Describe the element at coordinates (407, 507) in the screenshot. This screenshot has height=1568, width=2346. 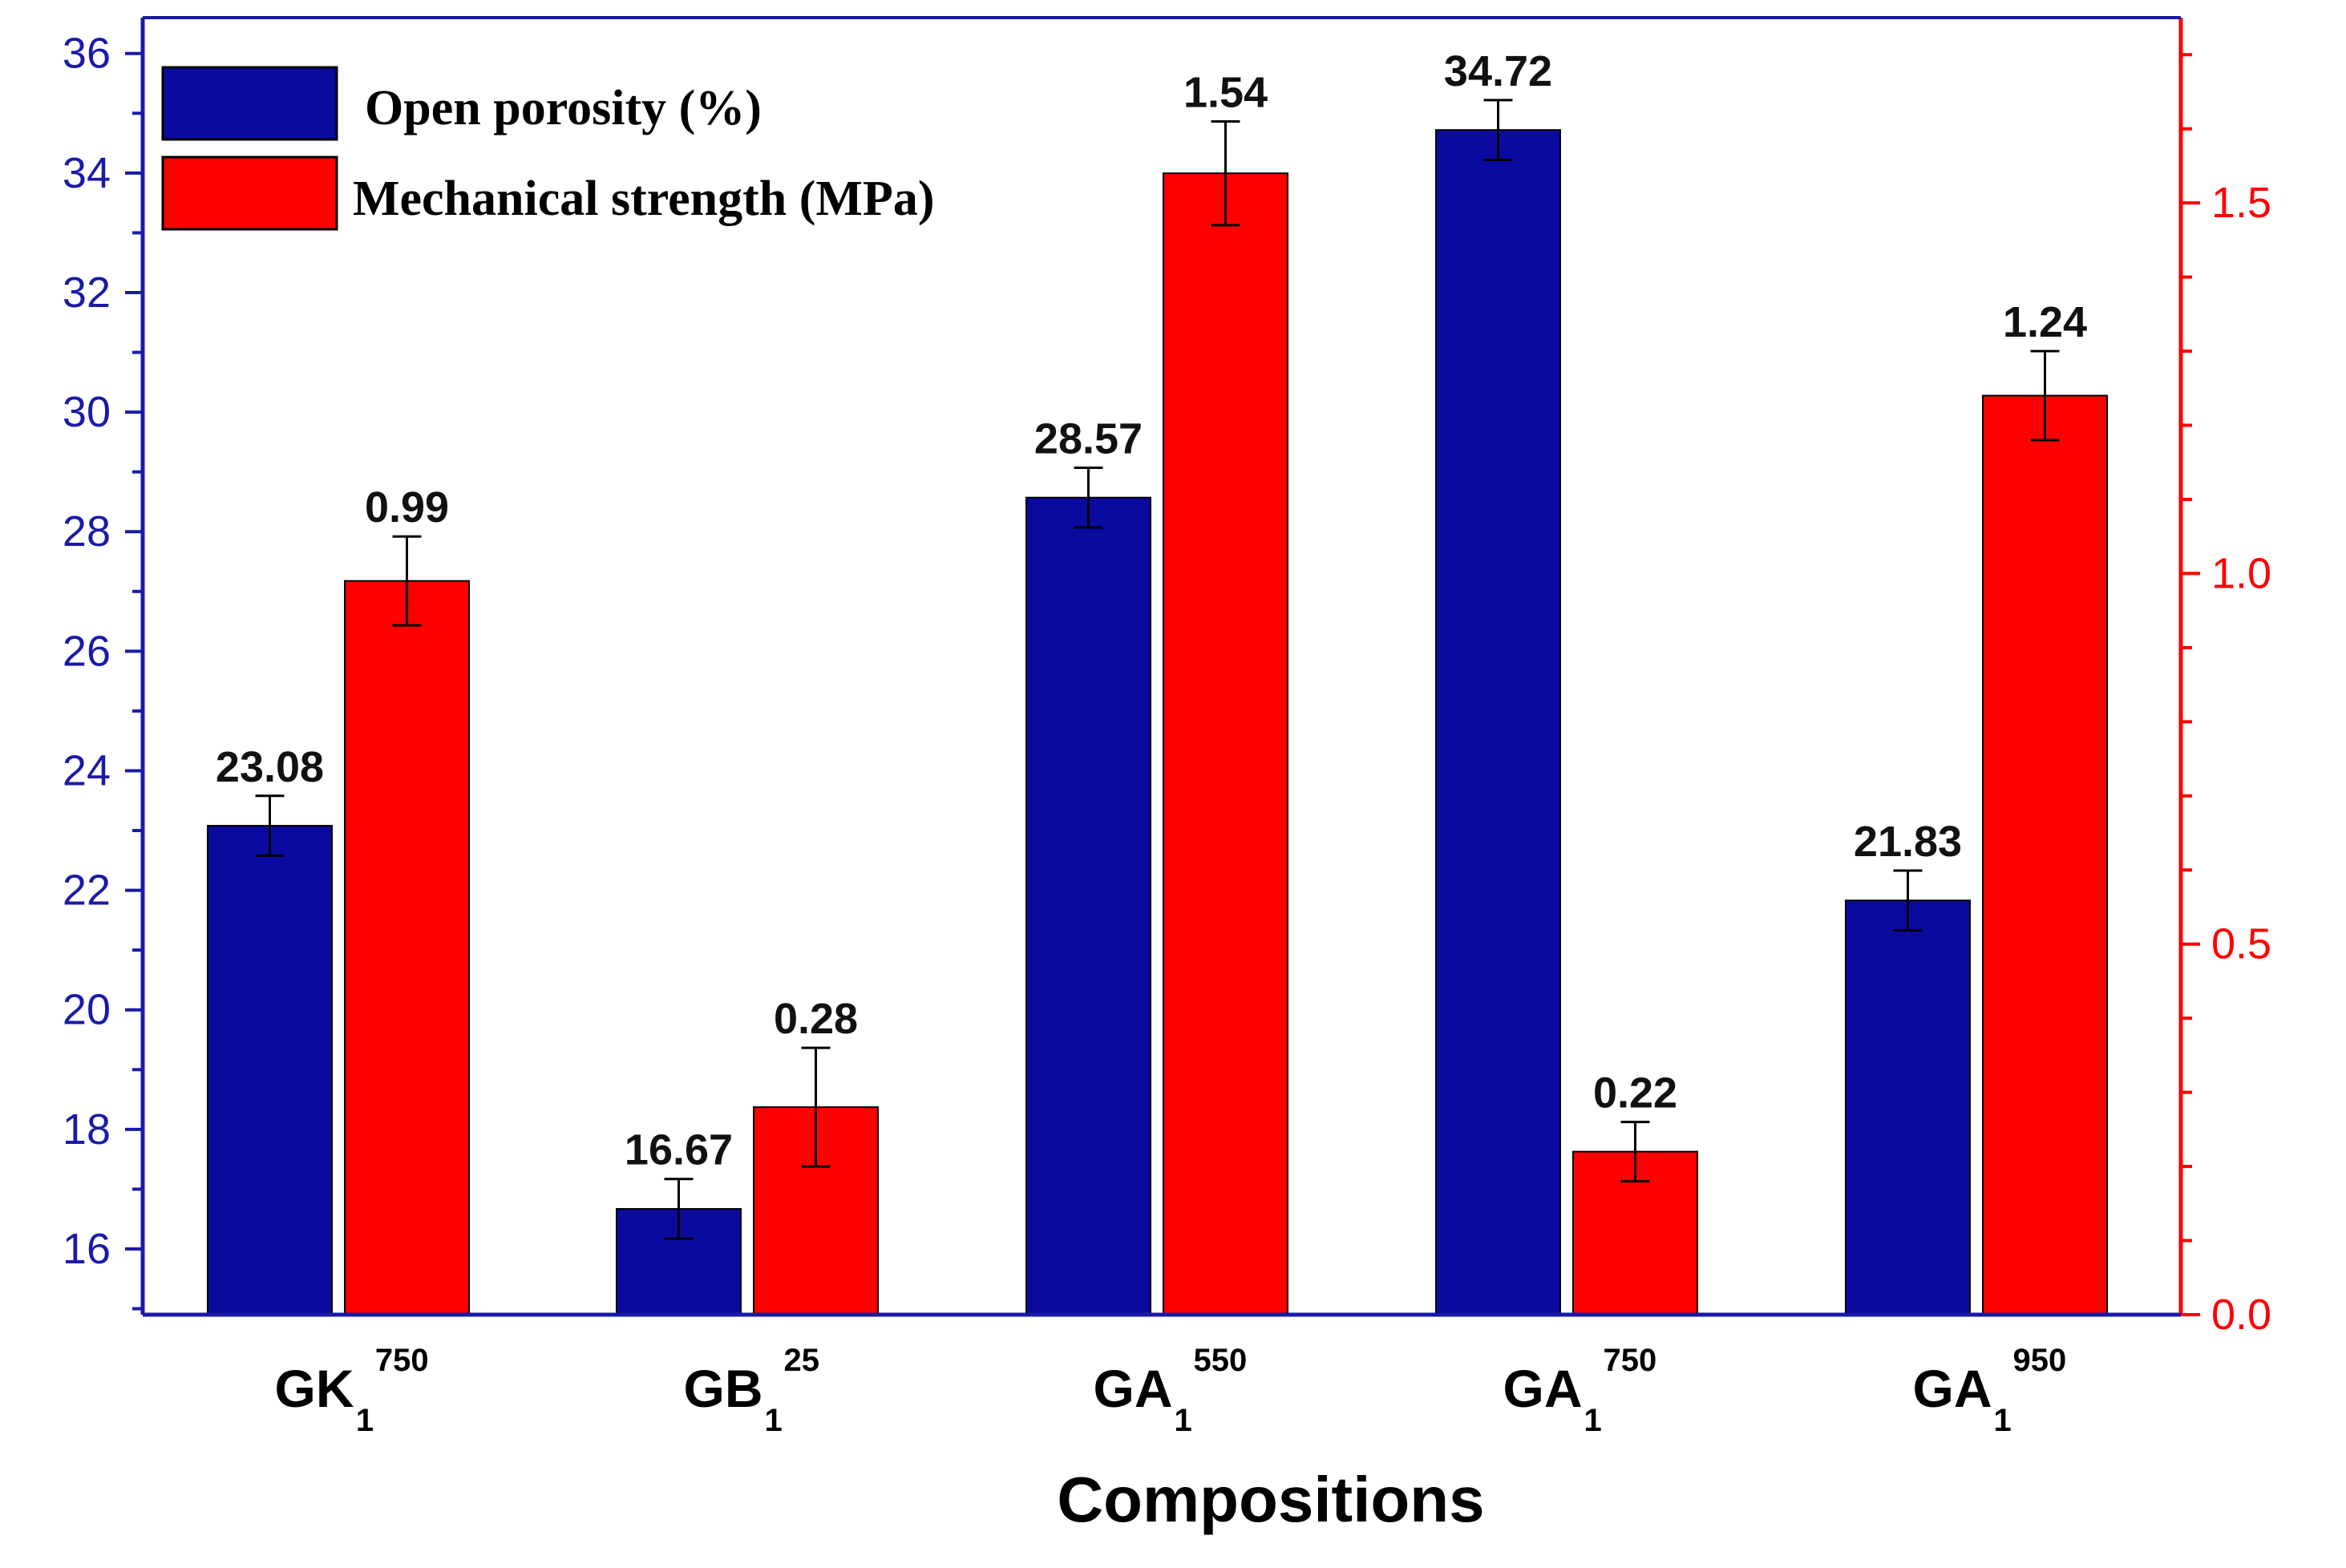
I see `data-label-1-0: 0.99` at that location.